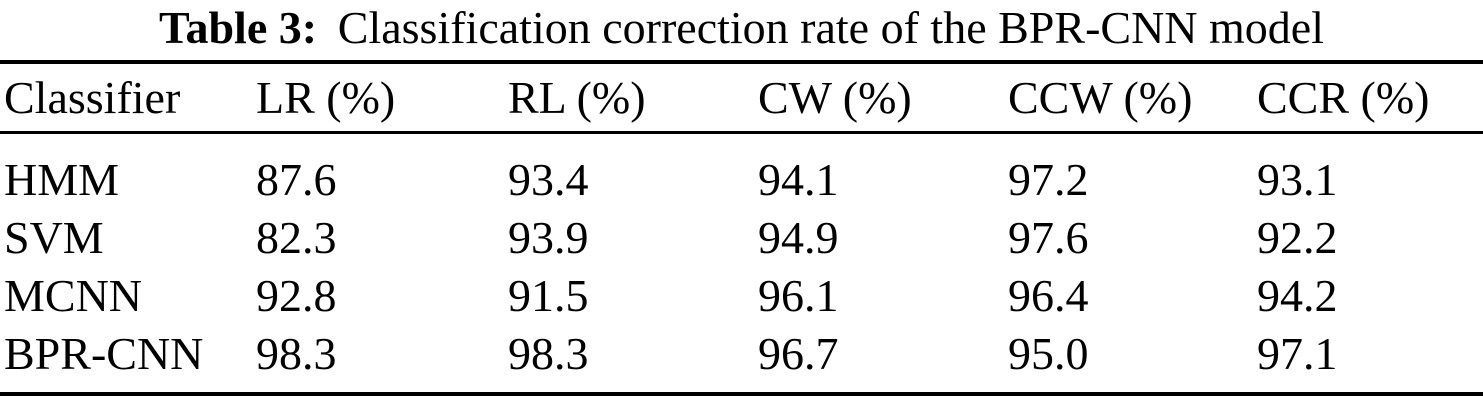 The height and width of the screenshot is (400, 1483). Describe the element at coordinates (1048, 237) in the screenshot. I see `cell-value: 97.6` at that location.